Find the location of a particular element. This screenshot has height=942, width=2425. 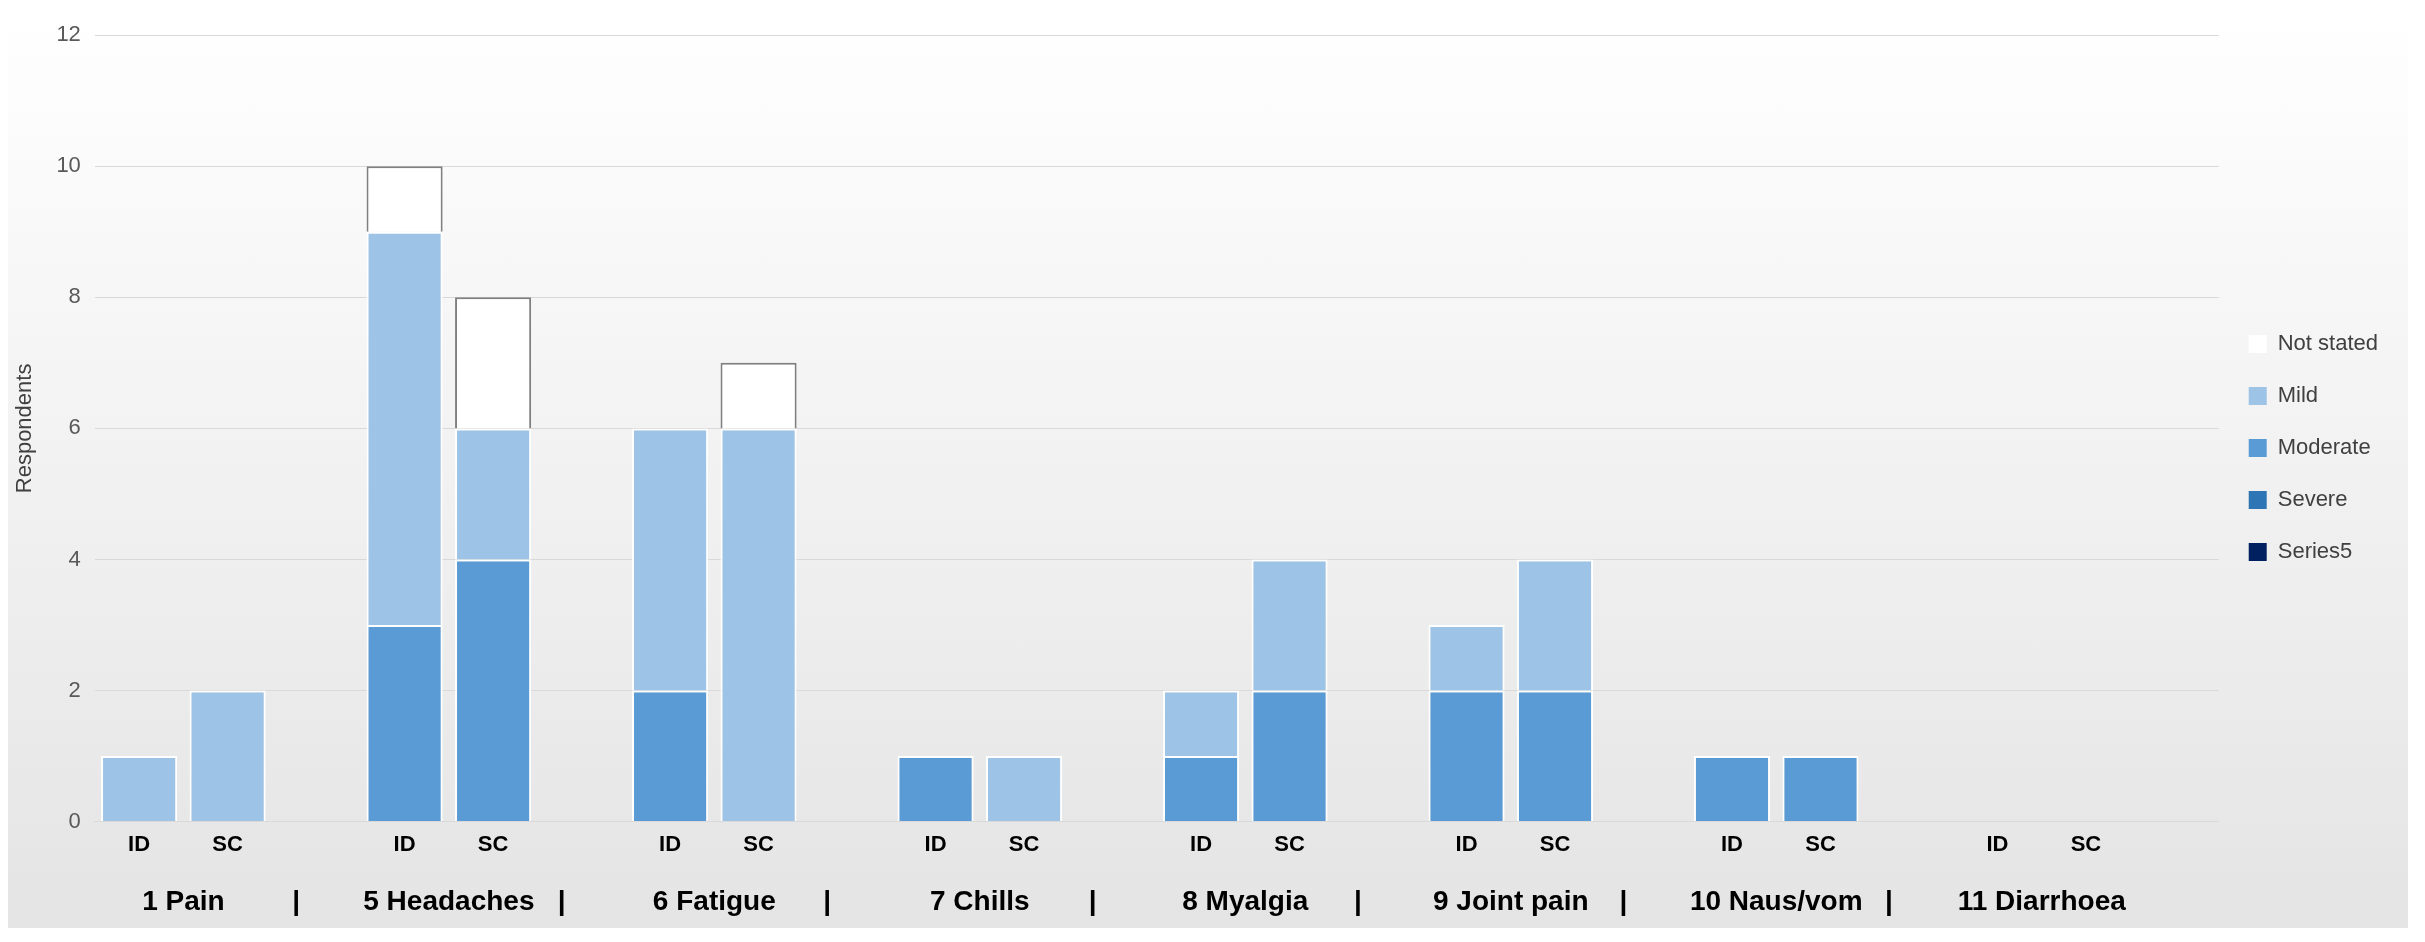

y-tick-label: 4 is located at coordinates (74, 558).